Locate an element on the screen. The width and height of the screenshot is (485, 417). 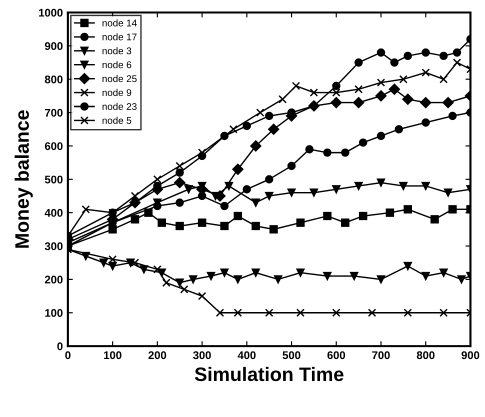
y-tick-label: 100 is located at coordinates (54, 313).